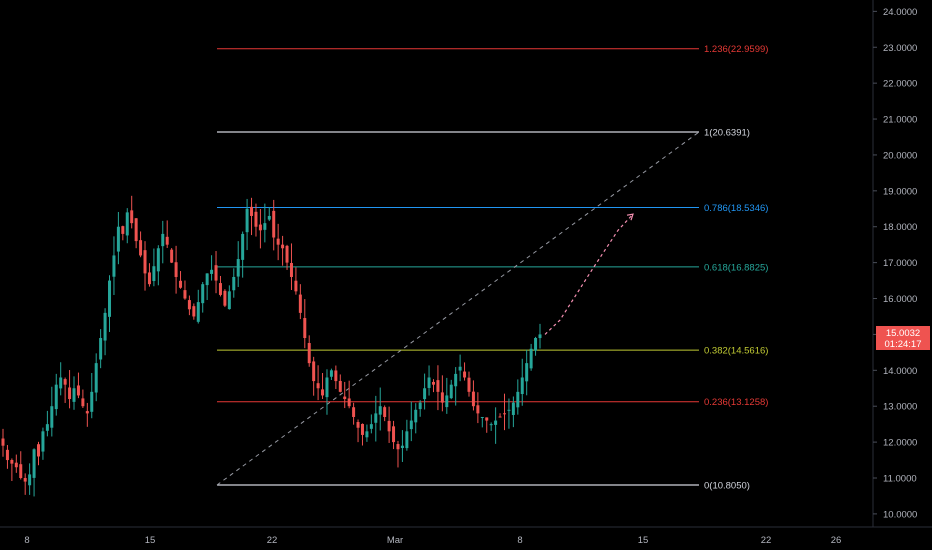  Describe the element at coordinates (900, 227) in the screenshot. I see `price-tick-label: 18.0000` at that location.